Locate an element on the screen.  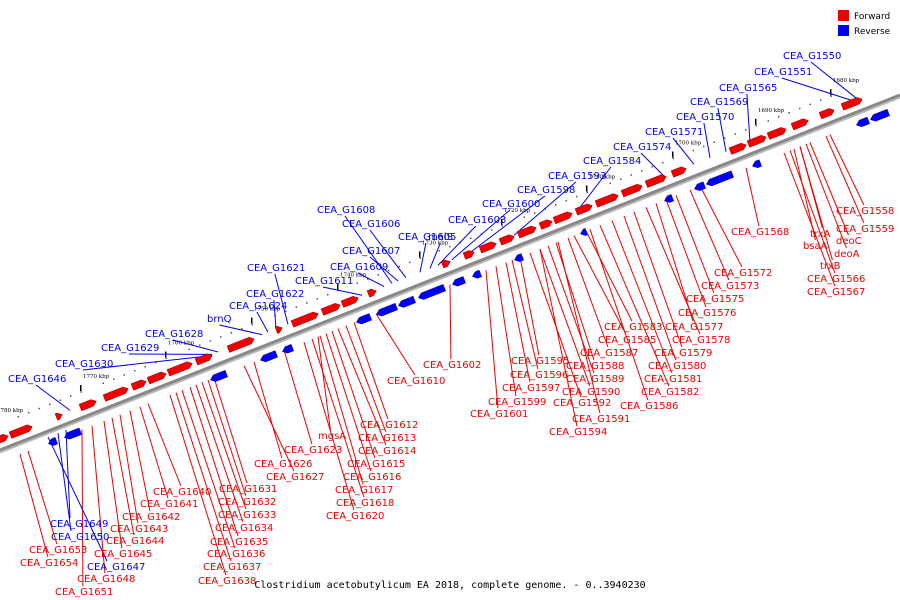
axis-tick-label: 1740 kbp is located at coordinates (353, 276).